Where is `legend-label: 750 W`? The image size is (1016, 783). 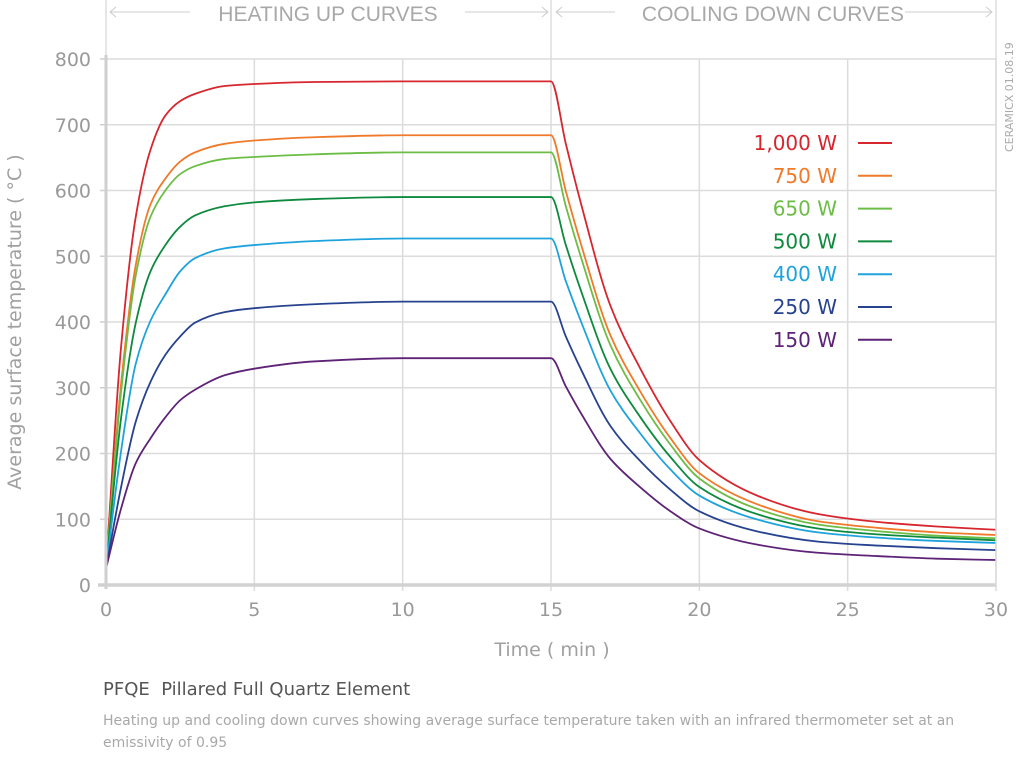 legend-label: 750 W is located at coordinates (805, 176).